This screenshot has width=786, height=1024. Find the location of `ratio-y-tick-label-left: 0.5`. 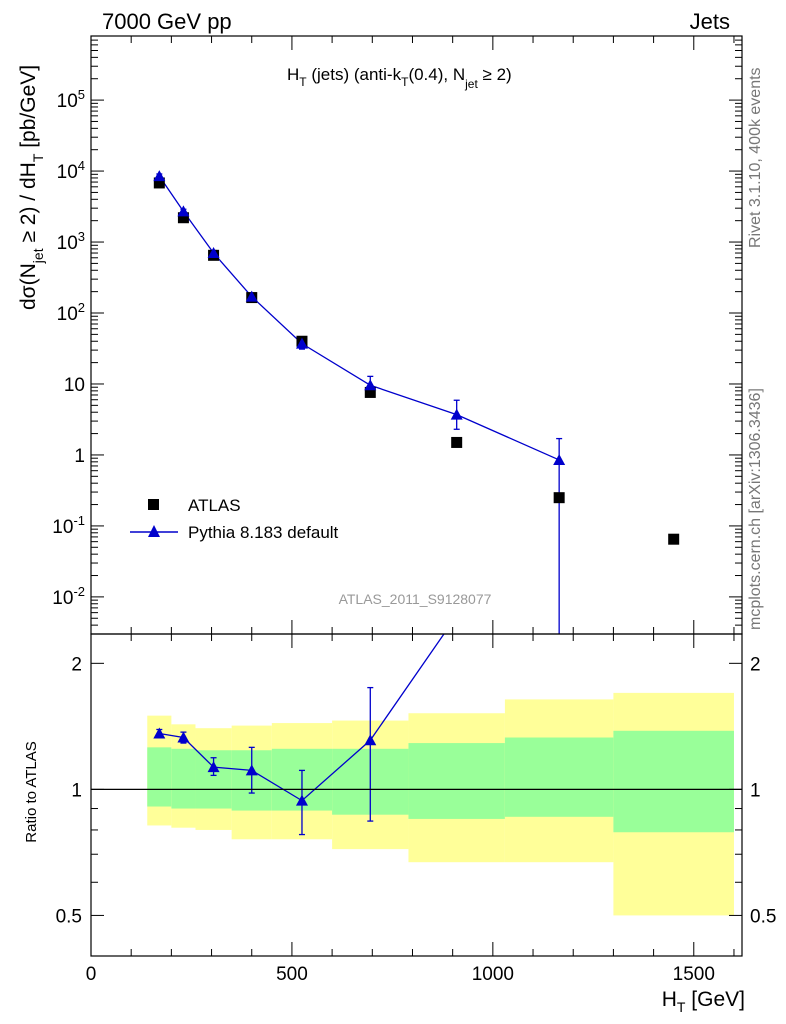

ratio-y-tick-label-left: 0.5 is located at coordinates (69, 916).